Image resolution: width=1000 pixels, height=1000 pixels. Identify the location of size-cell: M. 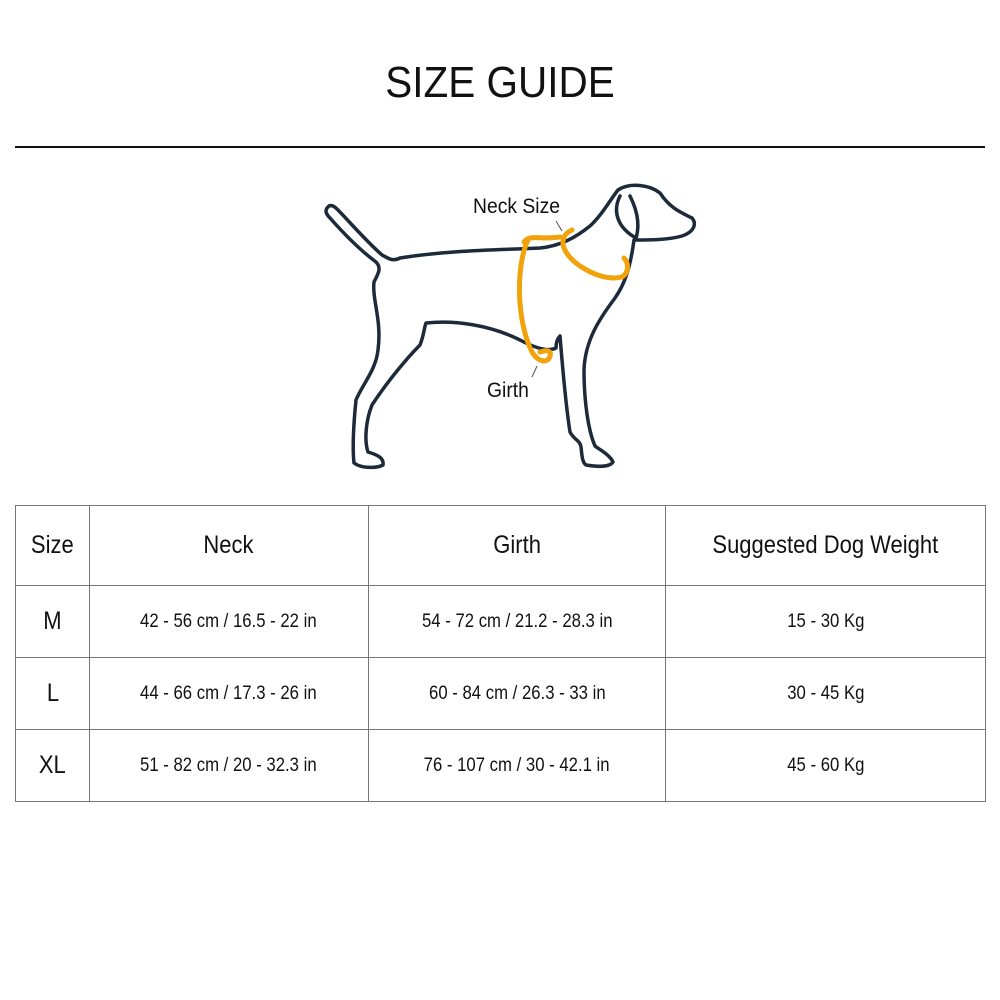
(52, 621).